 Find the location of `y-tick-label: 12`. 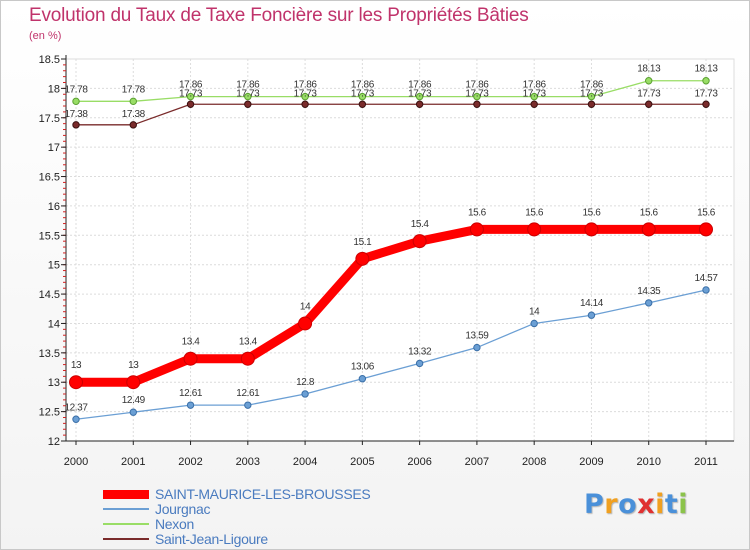

y-tick-label: 12 is located at coordinates (54, 442).